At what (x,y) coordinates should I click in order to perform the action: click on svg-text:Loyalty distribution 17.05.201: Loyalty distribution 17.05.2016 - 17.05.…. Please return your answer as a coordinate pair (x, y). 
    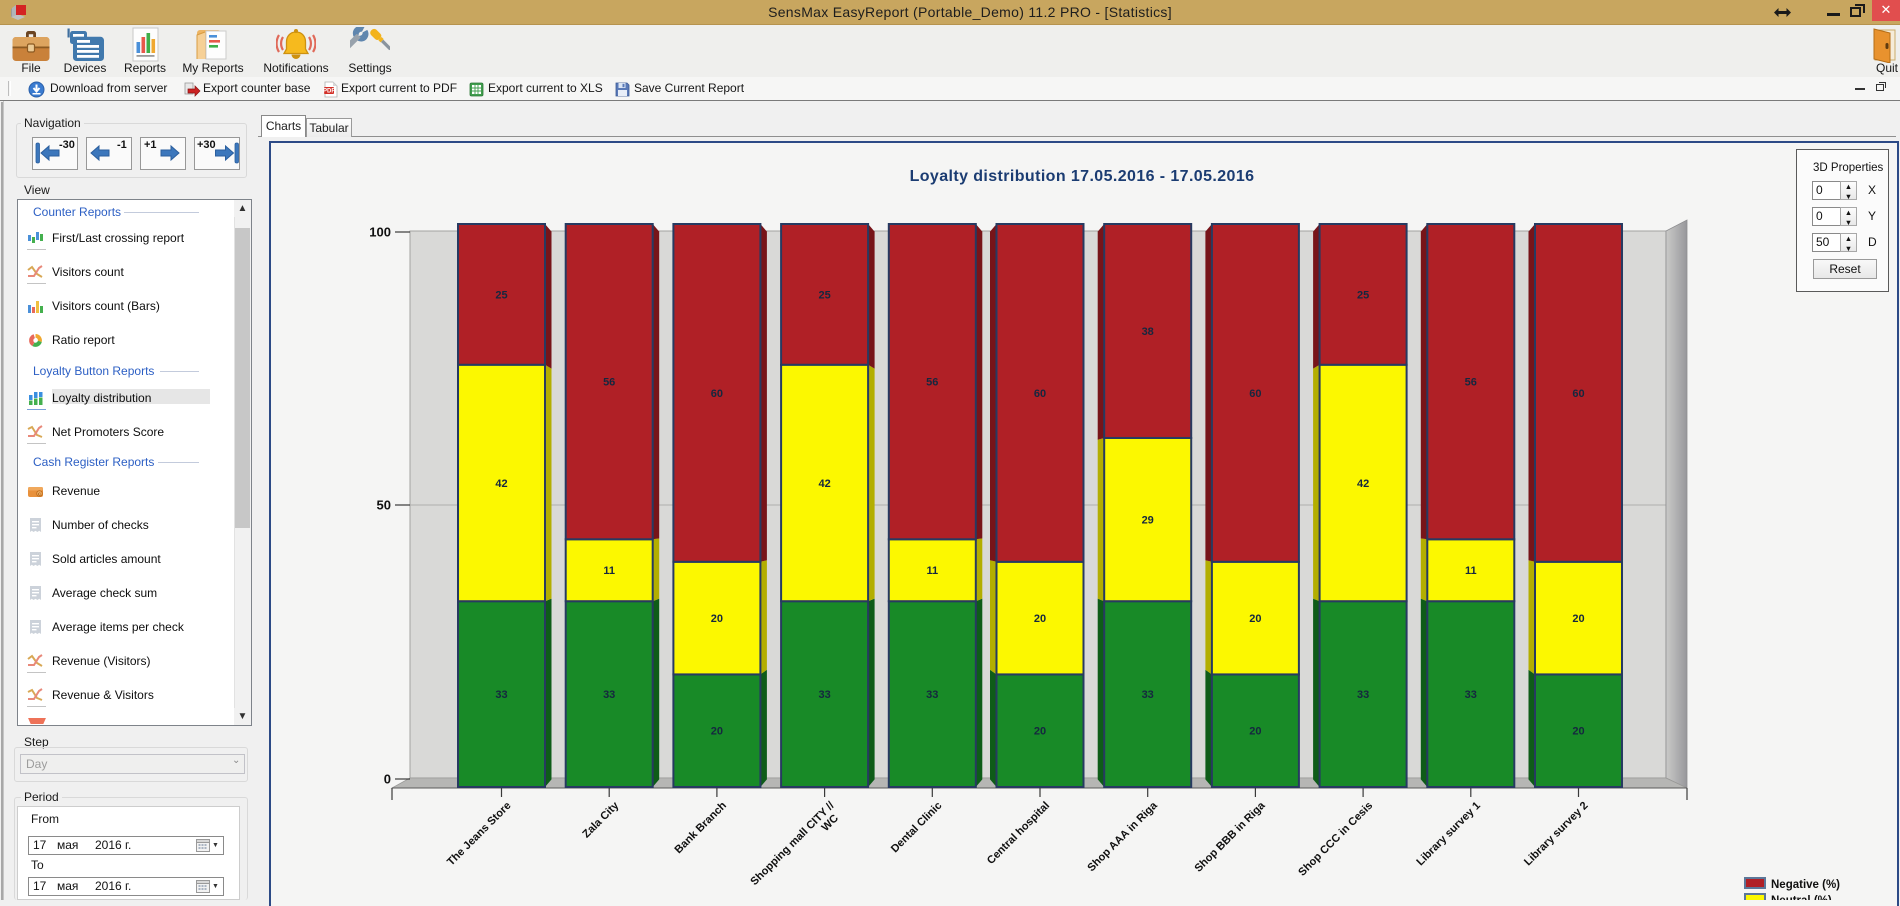
    Looking at the image, I should click on (1082, 176).